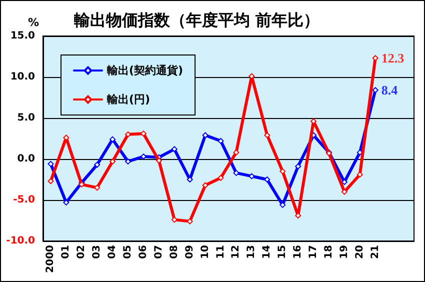 Image resolution: width=425 pixels, height=282 pixels. I want to click on legend-label: 輸出(契約通貨), so click(145, 70).